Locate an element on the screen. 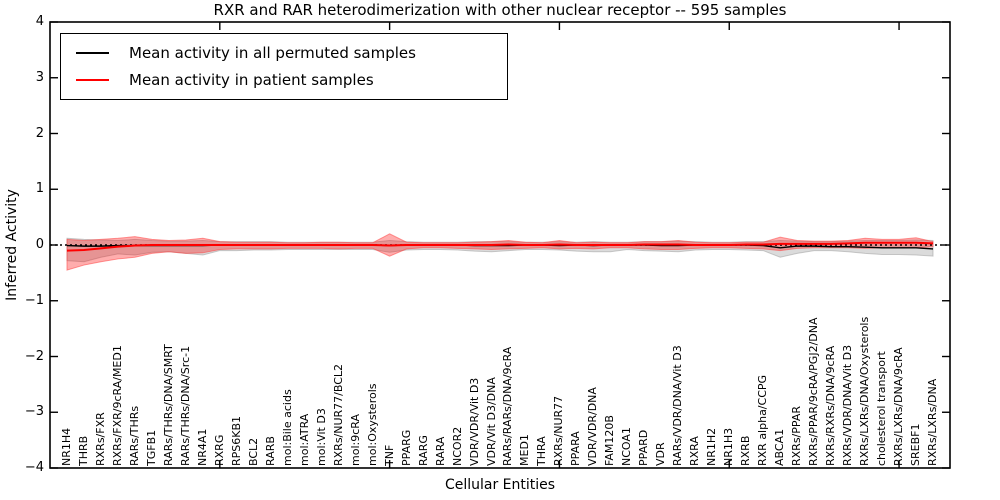 This screenshot has width=1000, height=500. x-tick-label: RXRs/FXR/9cRA/MED1 is located at coordinates (117, 405).